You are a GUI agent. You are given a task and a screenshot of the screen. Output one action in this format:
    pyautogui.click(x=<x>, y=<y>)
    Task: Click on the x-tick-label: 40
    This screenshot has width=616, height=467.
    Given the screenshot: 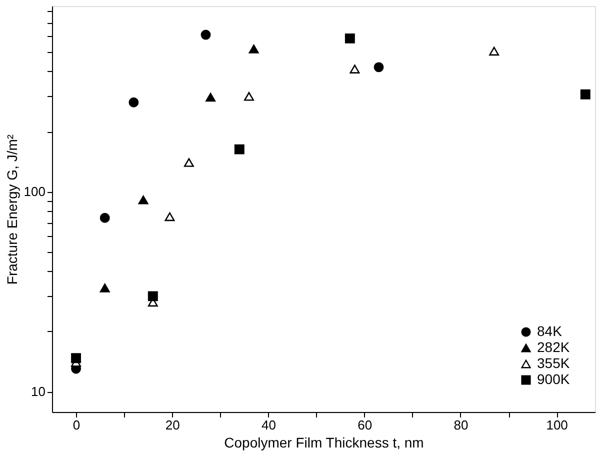 What is the action you would take?
    pyautogui.click(x=269, y=425)
    